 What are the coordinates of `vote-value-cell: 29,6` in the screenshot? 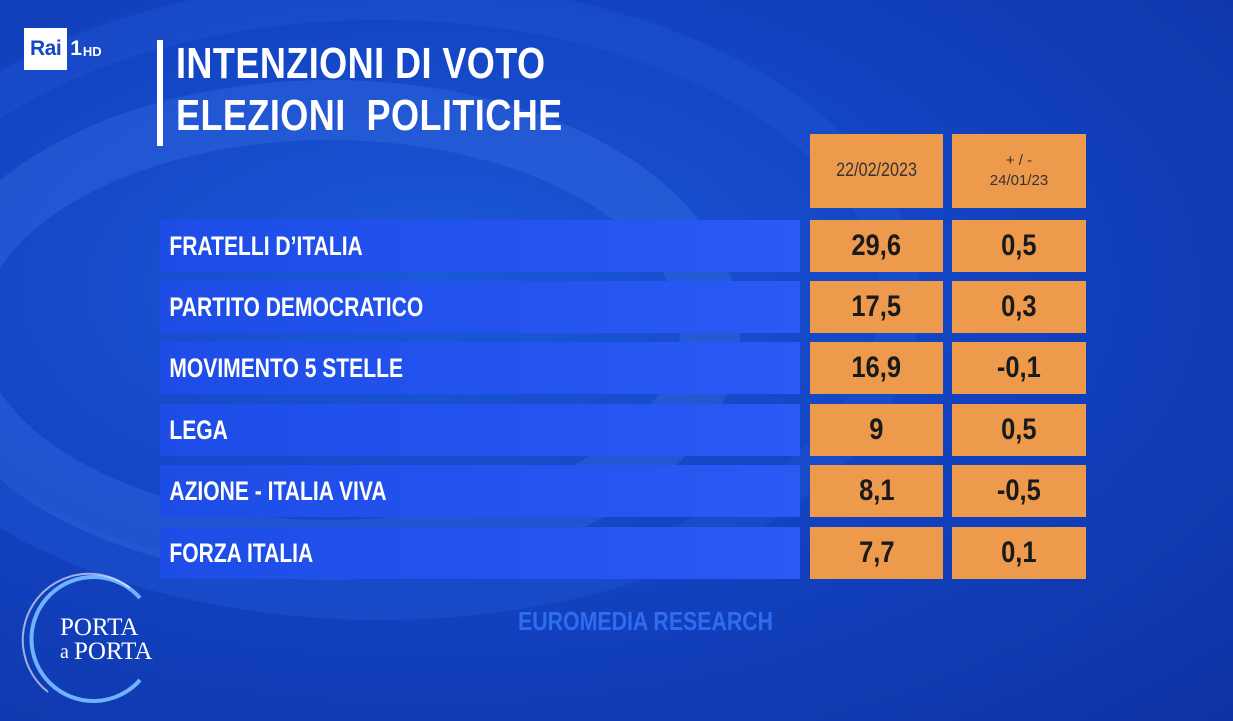 It's located at (876, 246).